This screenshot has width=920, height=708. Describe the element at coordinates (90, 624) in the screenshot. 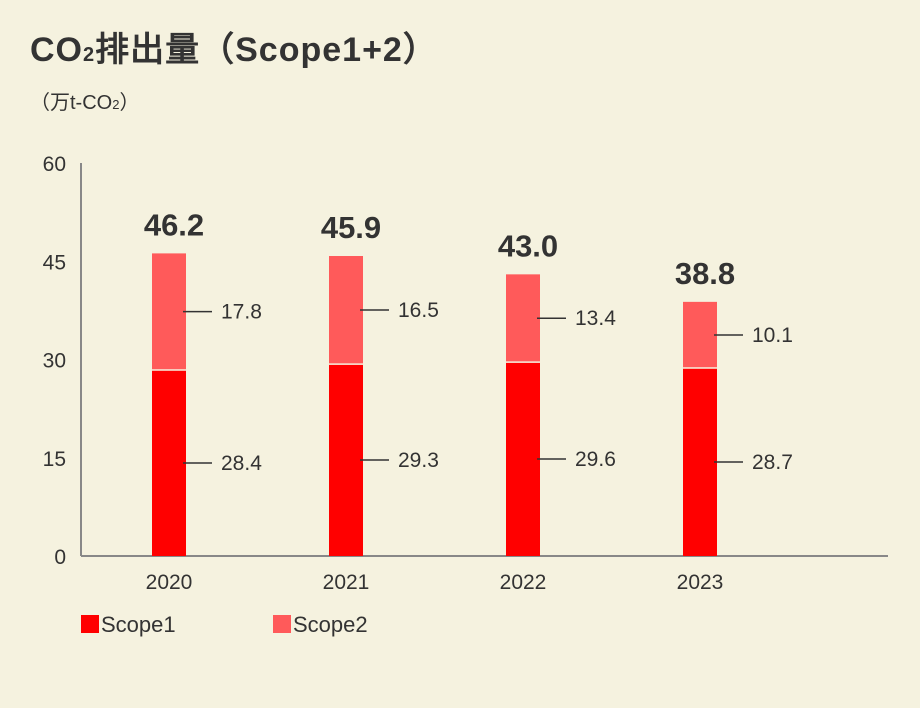

I see `legend-swatch-scope1` at that location.